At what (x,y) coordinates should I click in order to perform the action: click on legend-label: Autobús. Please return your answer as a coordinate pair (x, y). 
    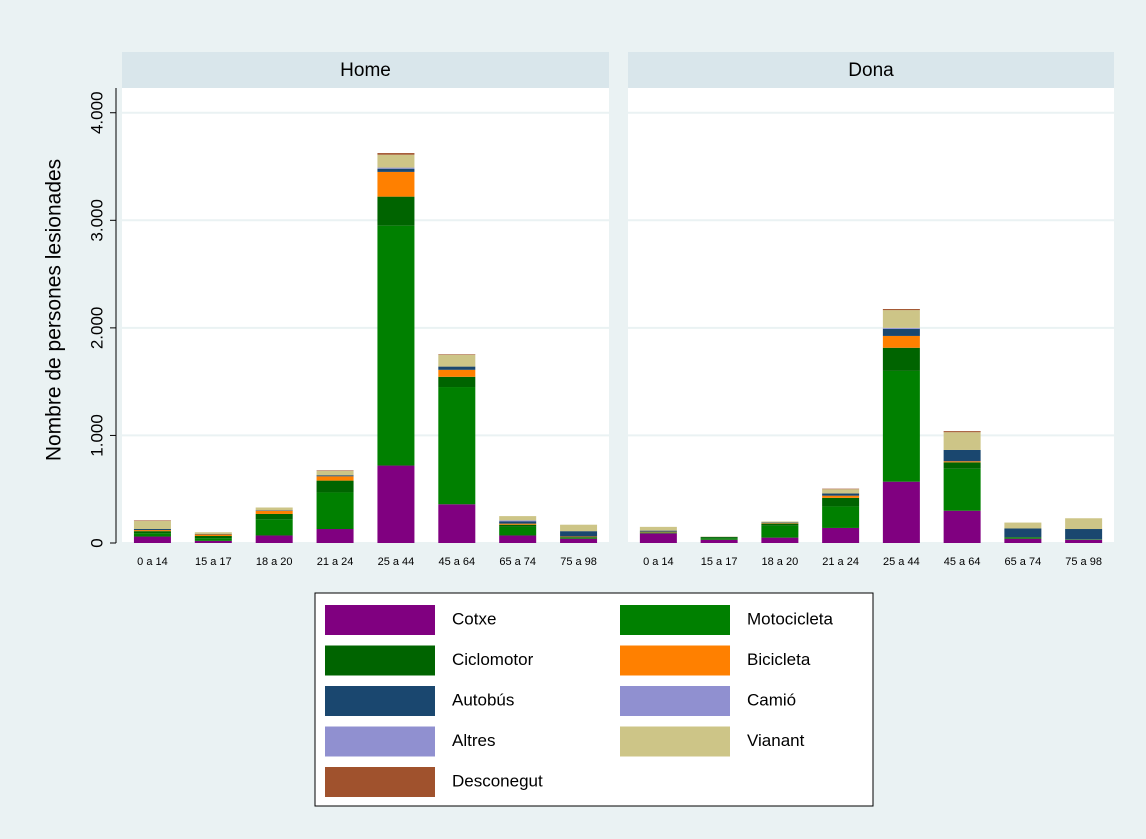
    Looking at the image, I should click on (483, 699).